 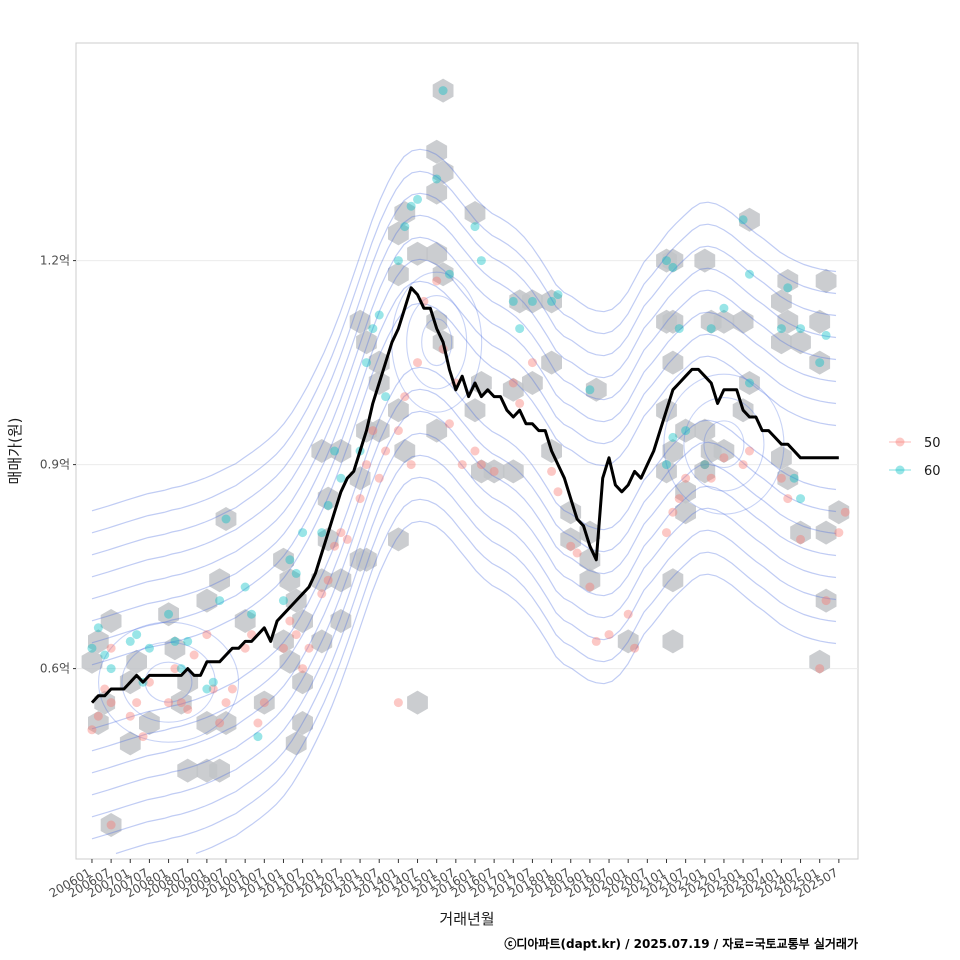 I want to click on legend: 50 60, so click(x=915, y=457).